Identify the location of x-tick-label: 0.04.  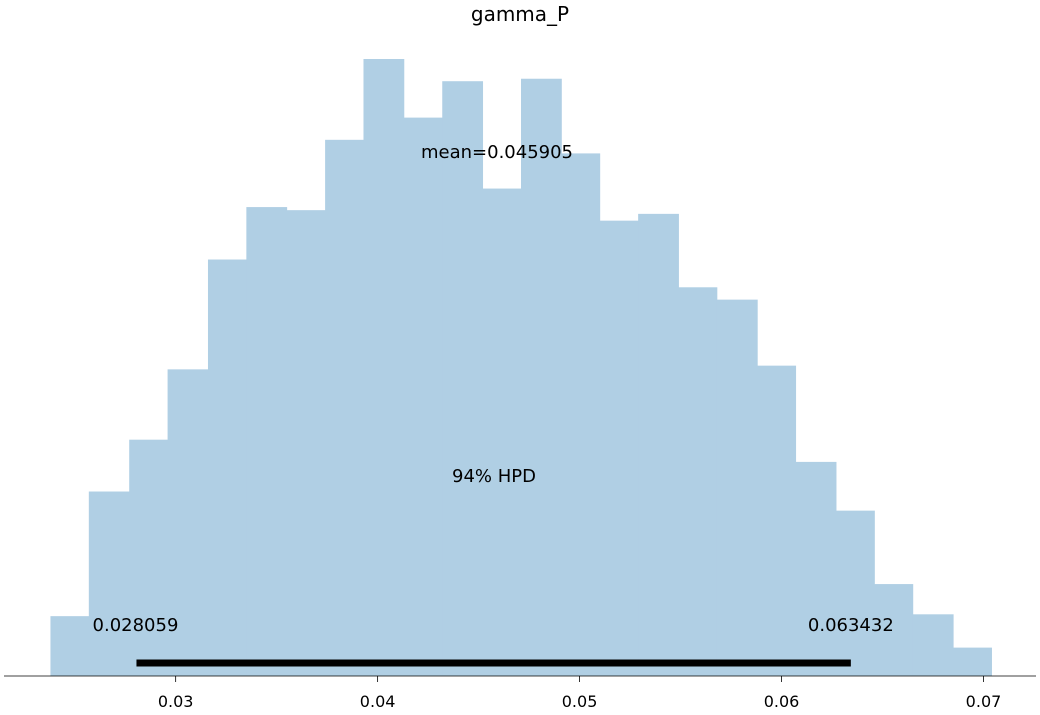
(378, 701).